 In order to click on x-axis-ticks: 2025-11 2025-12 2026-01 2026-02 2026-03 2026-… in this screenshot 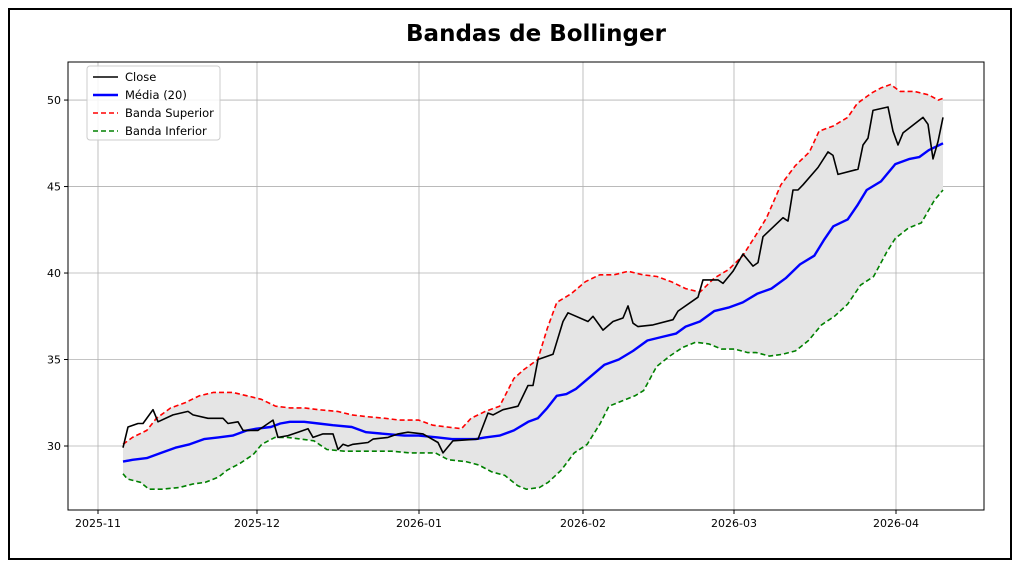, I will do `click(497, 520)`.